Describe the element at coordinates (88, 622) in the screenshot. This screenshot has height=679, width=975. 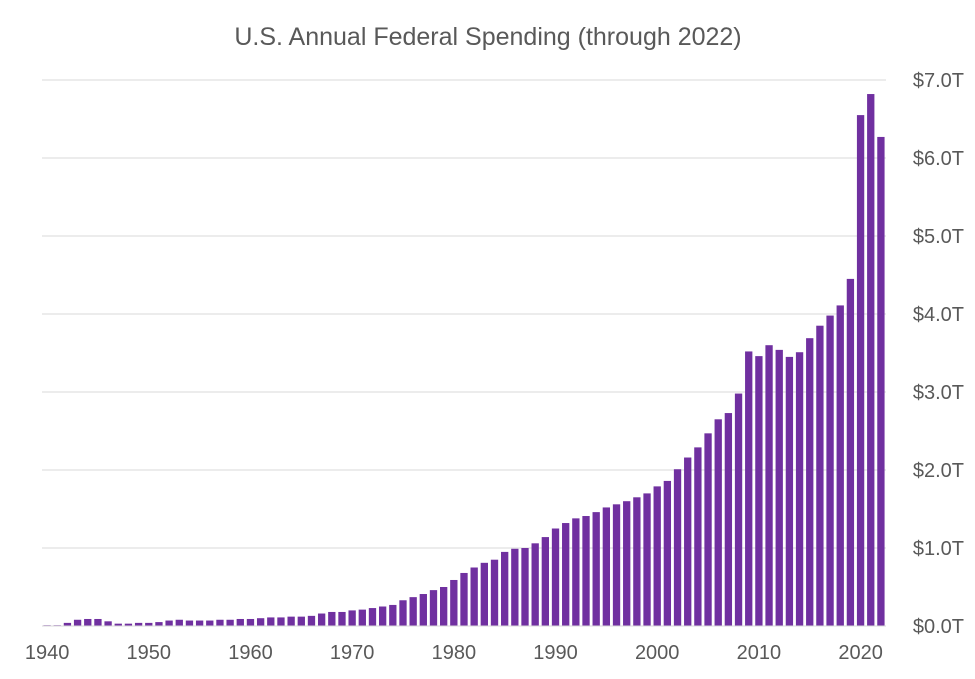
I see `bar-1944` at that location.